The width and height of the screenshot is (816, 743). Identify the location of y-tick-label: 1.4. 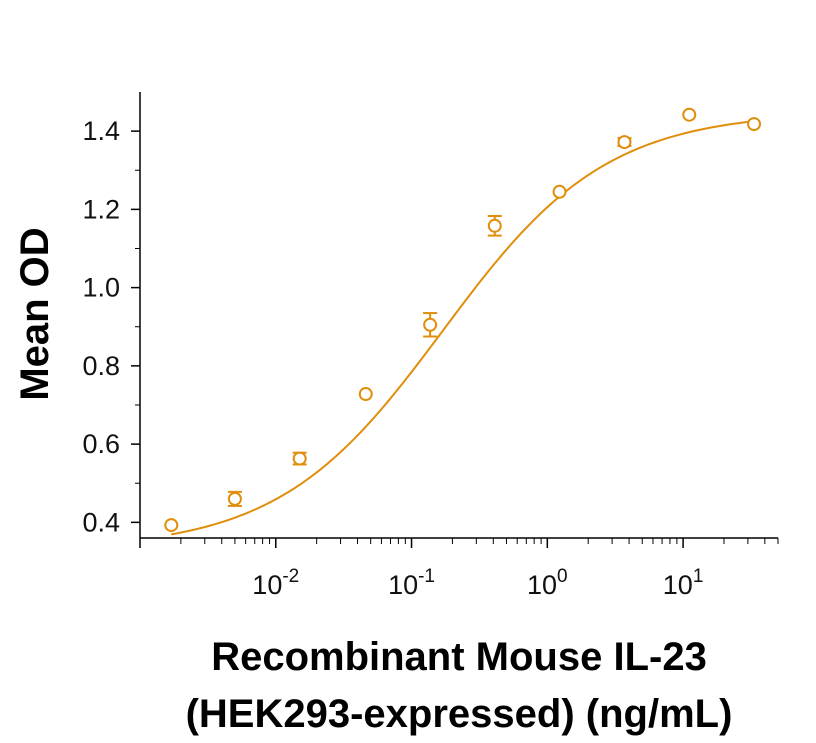
(101, 131).